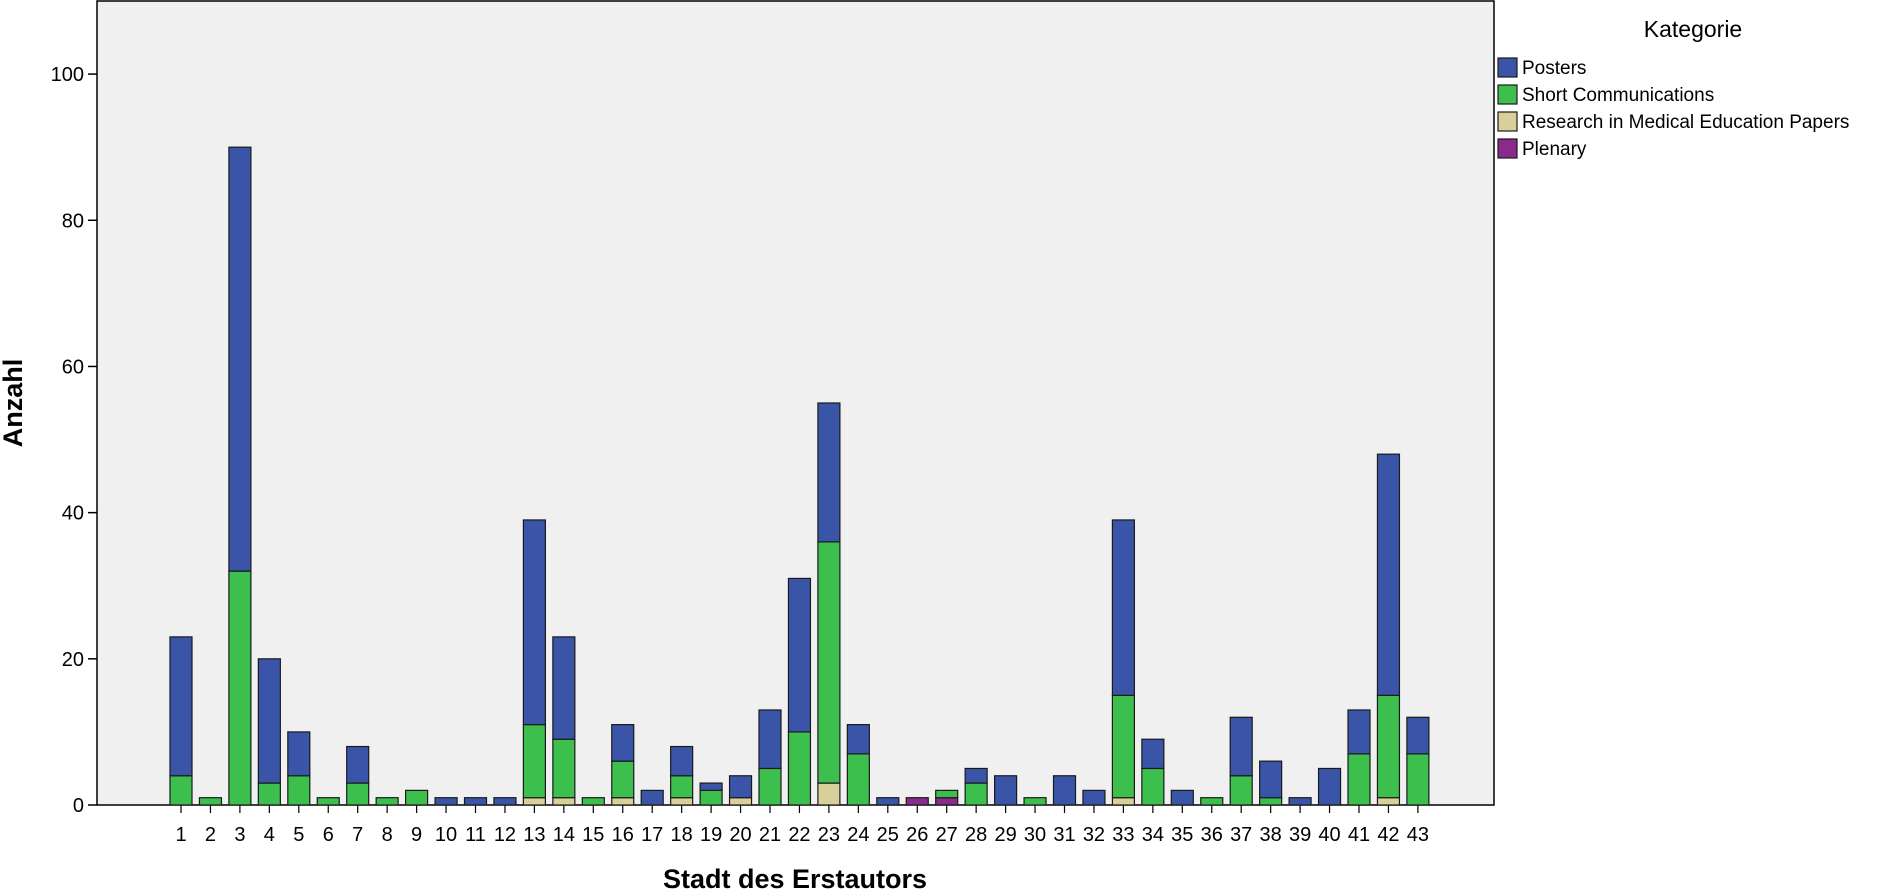 The width and height of the screenshot is (1890, 889). What do you see at coordinates (1035, 835) in the screenshot?
I see `x-tick-label: 30` at bounding box center [1035, 835].